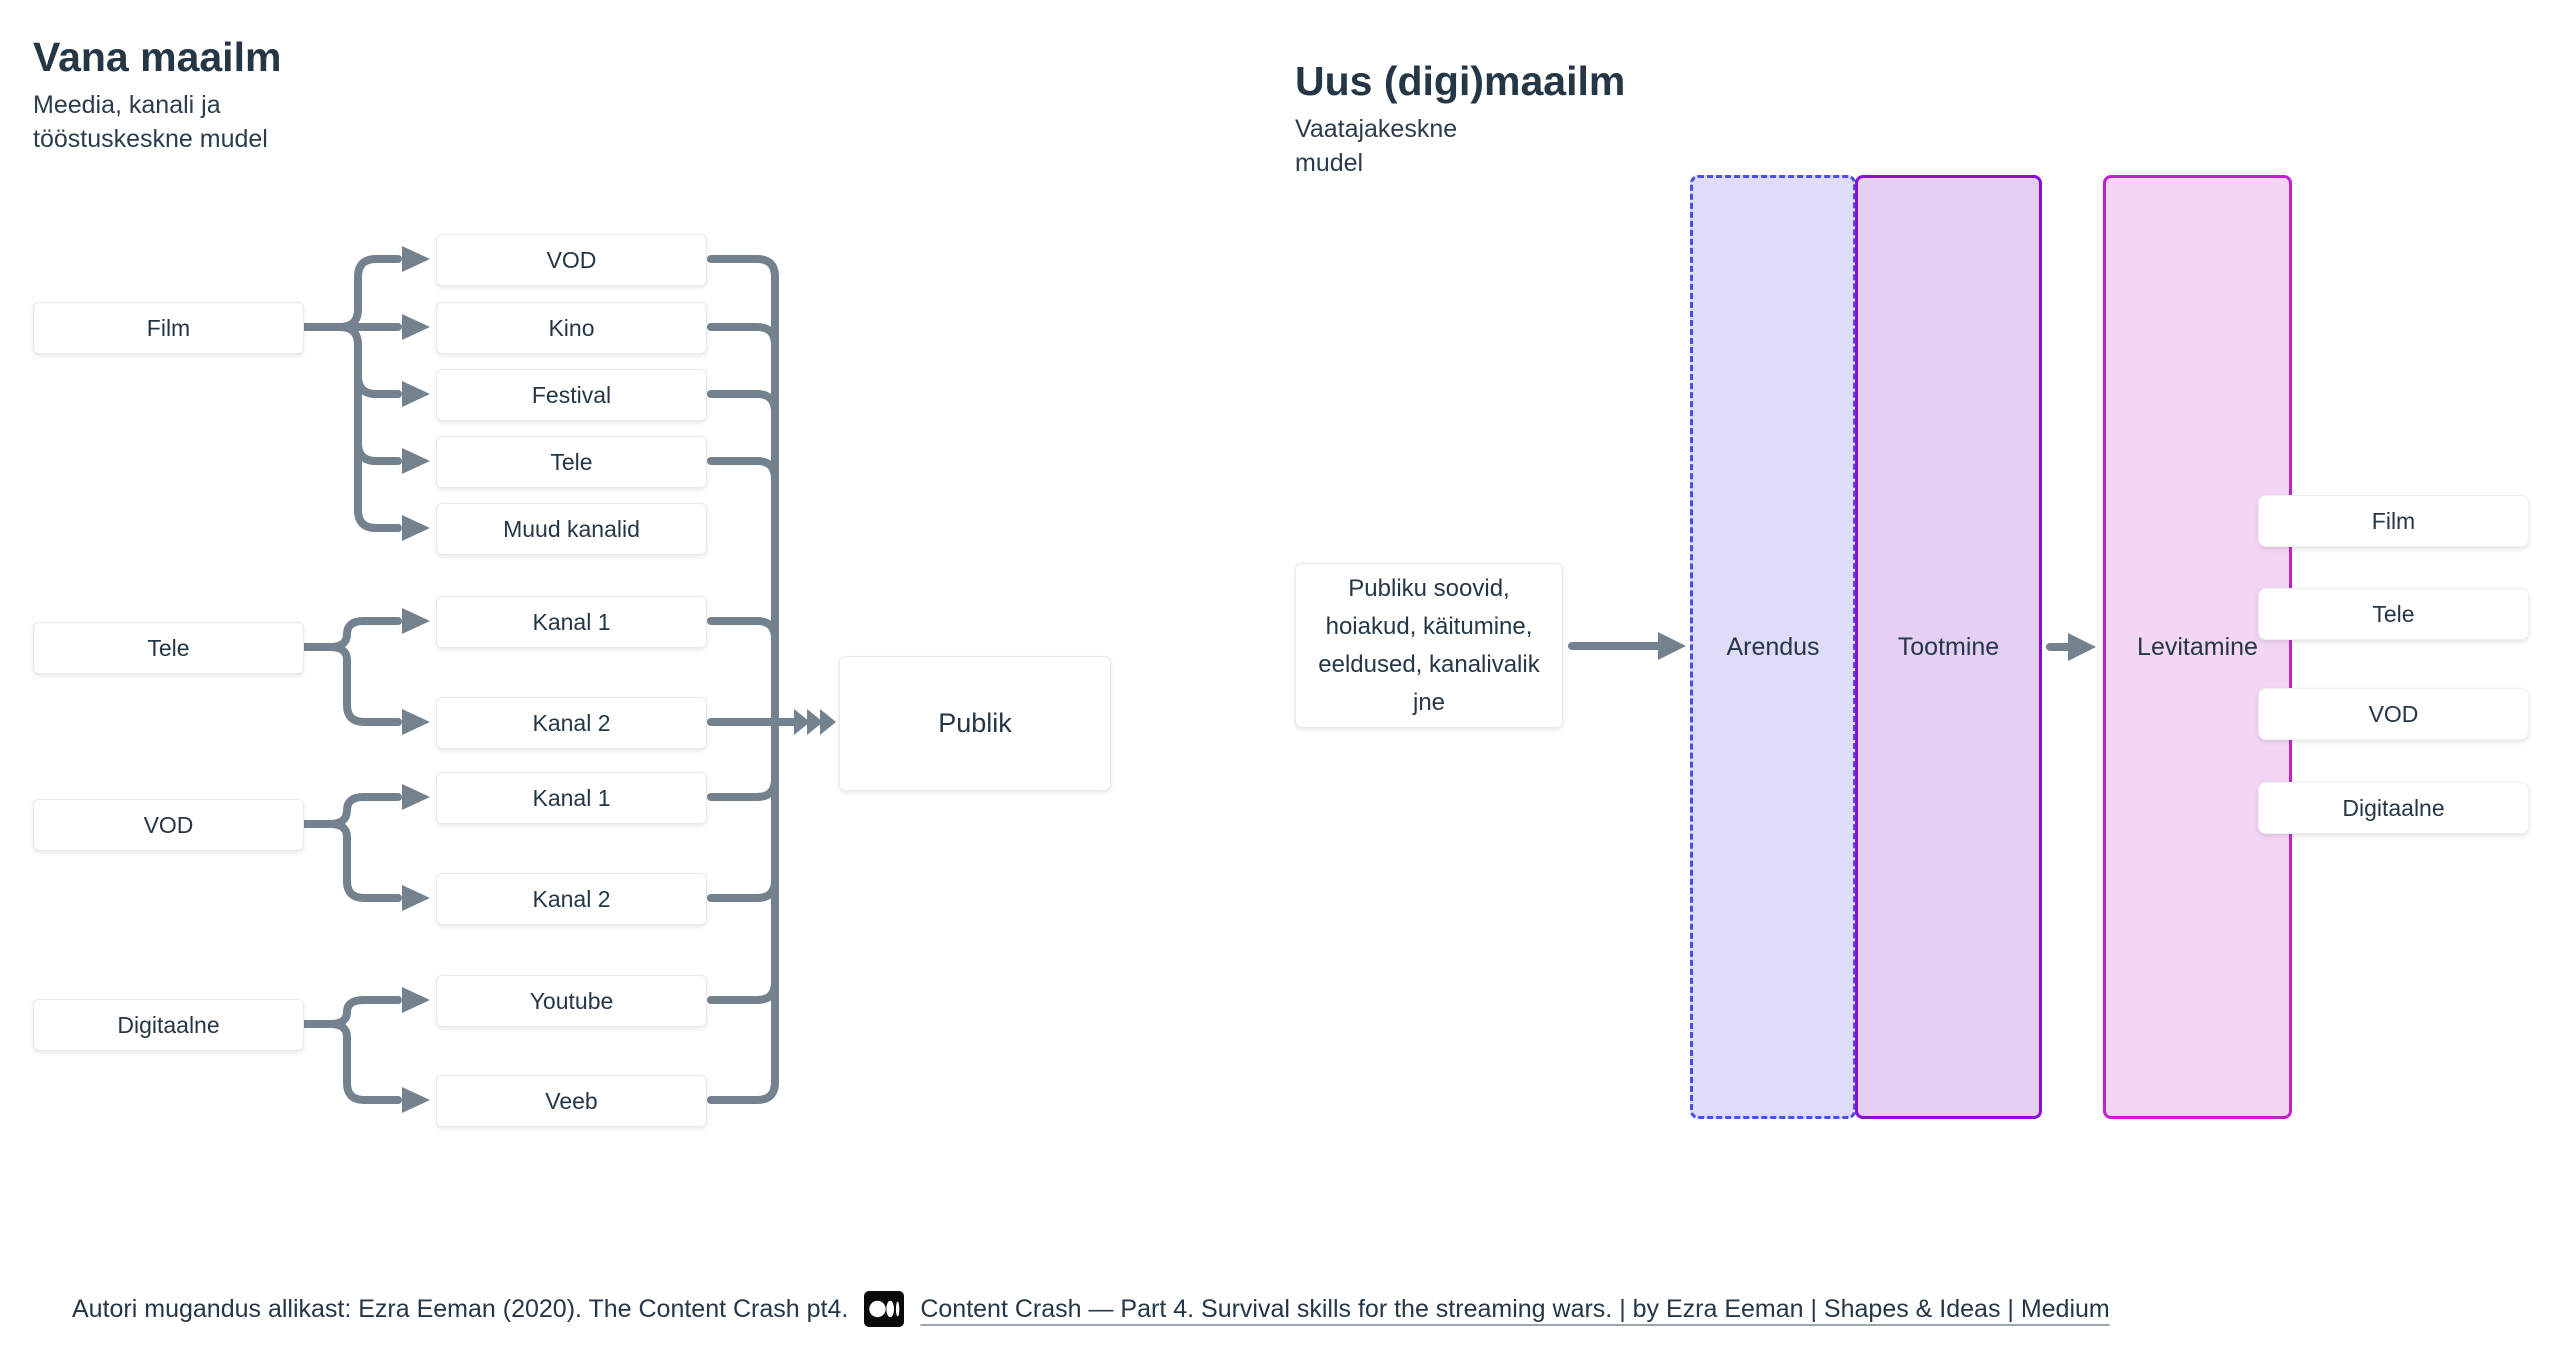 This screenshot has width=2560, height=1362. I want to click on stage-tootmine: Tootmine, so click(1948, 647).